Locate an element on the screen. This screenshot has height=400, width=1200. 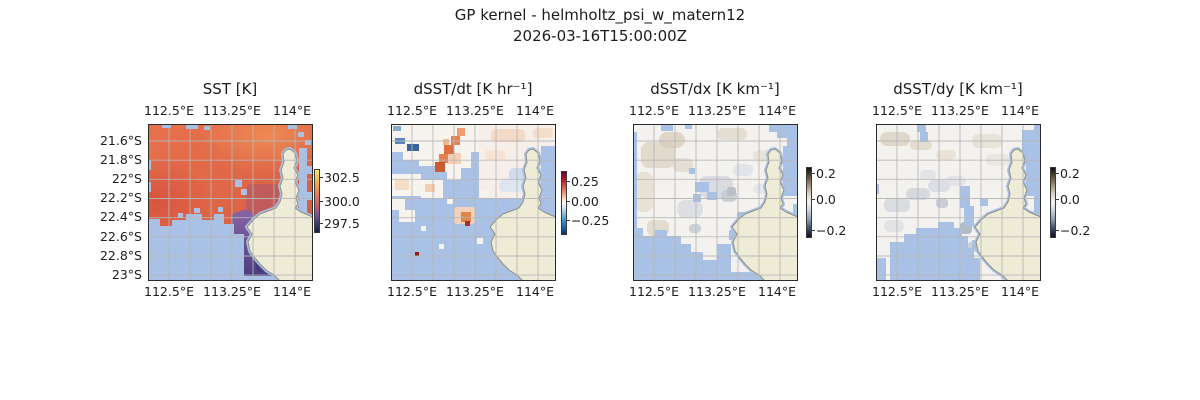
map-sst-svg is located at coordinates (230, 202).